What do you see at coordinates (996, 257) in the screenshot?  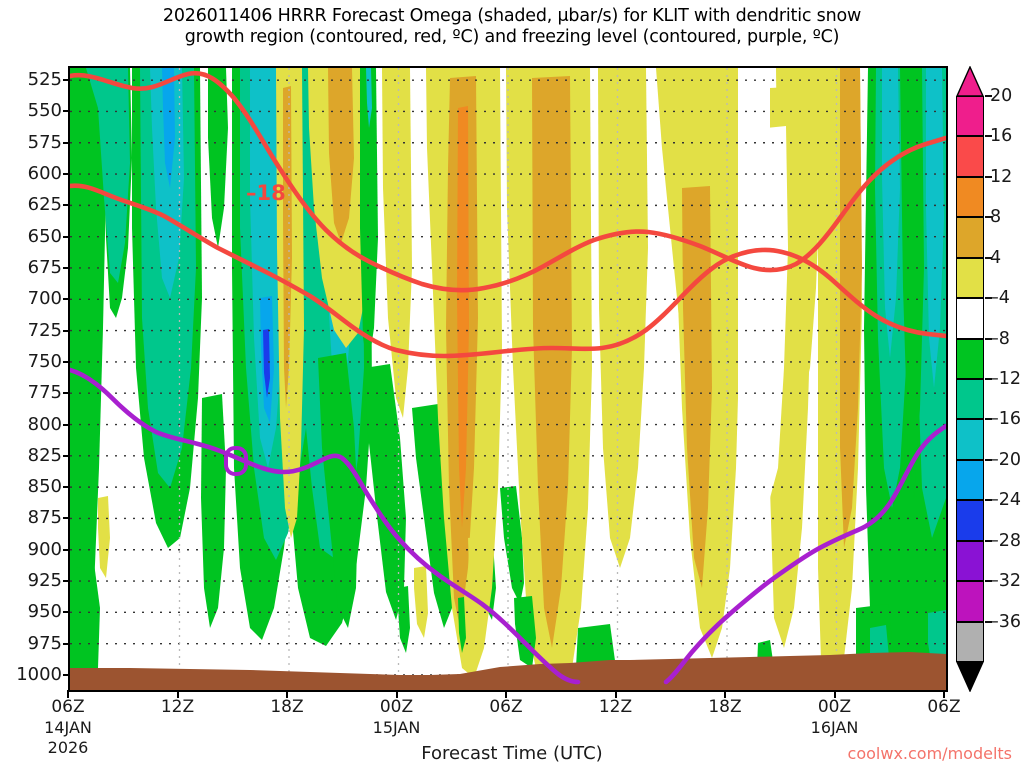 I see `colorbar-tick-label: 4` at bounding box center [996, 257].